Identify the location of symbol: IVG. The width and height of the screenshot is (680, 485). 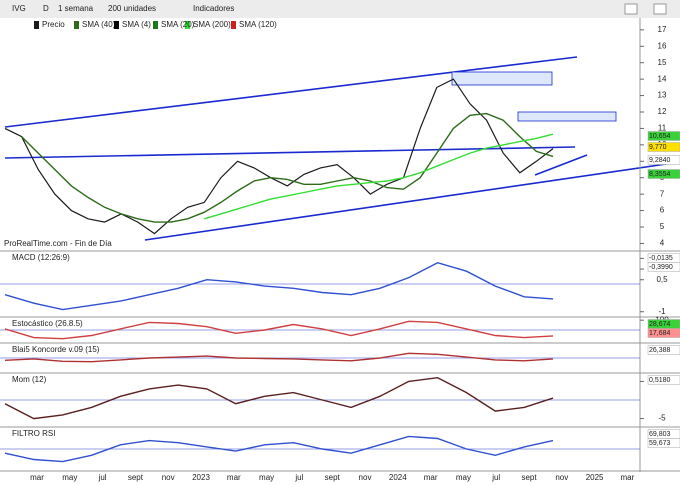
(19, 8).